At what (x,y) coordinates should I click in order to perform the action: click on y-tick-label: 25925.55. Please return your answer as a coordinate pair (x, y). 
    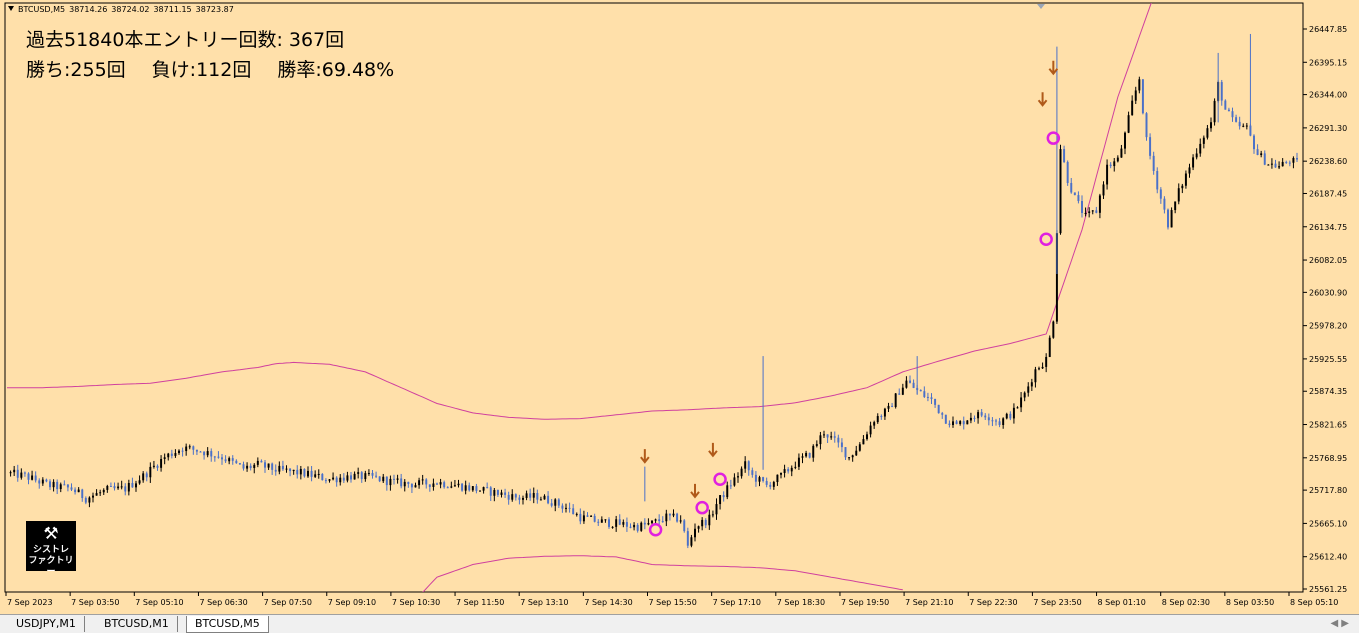
    Looking at the image, I should click on (1328, 359).